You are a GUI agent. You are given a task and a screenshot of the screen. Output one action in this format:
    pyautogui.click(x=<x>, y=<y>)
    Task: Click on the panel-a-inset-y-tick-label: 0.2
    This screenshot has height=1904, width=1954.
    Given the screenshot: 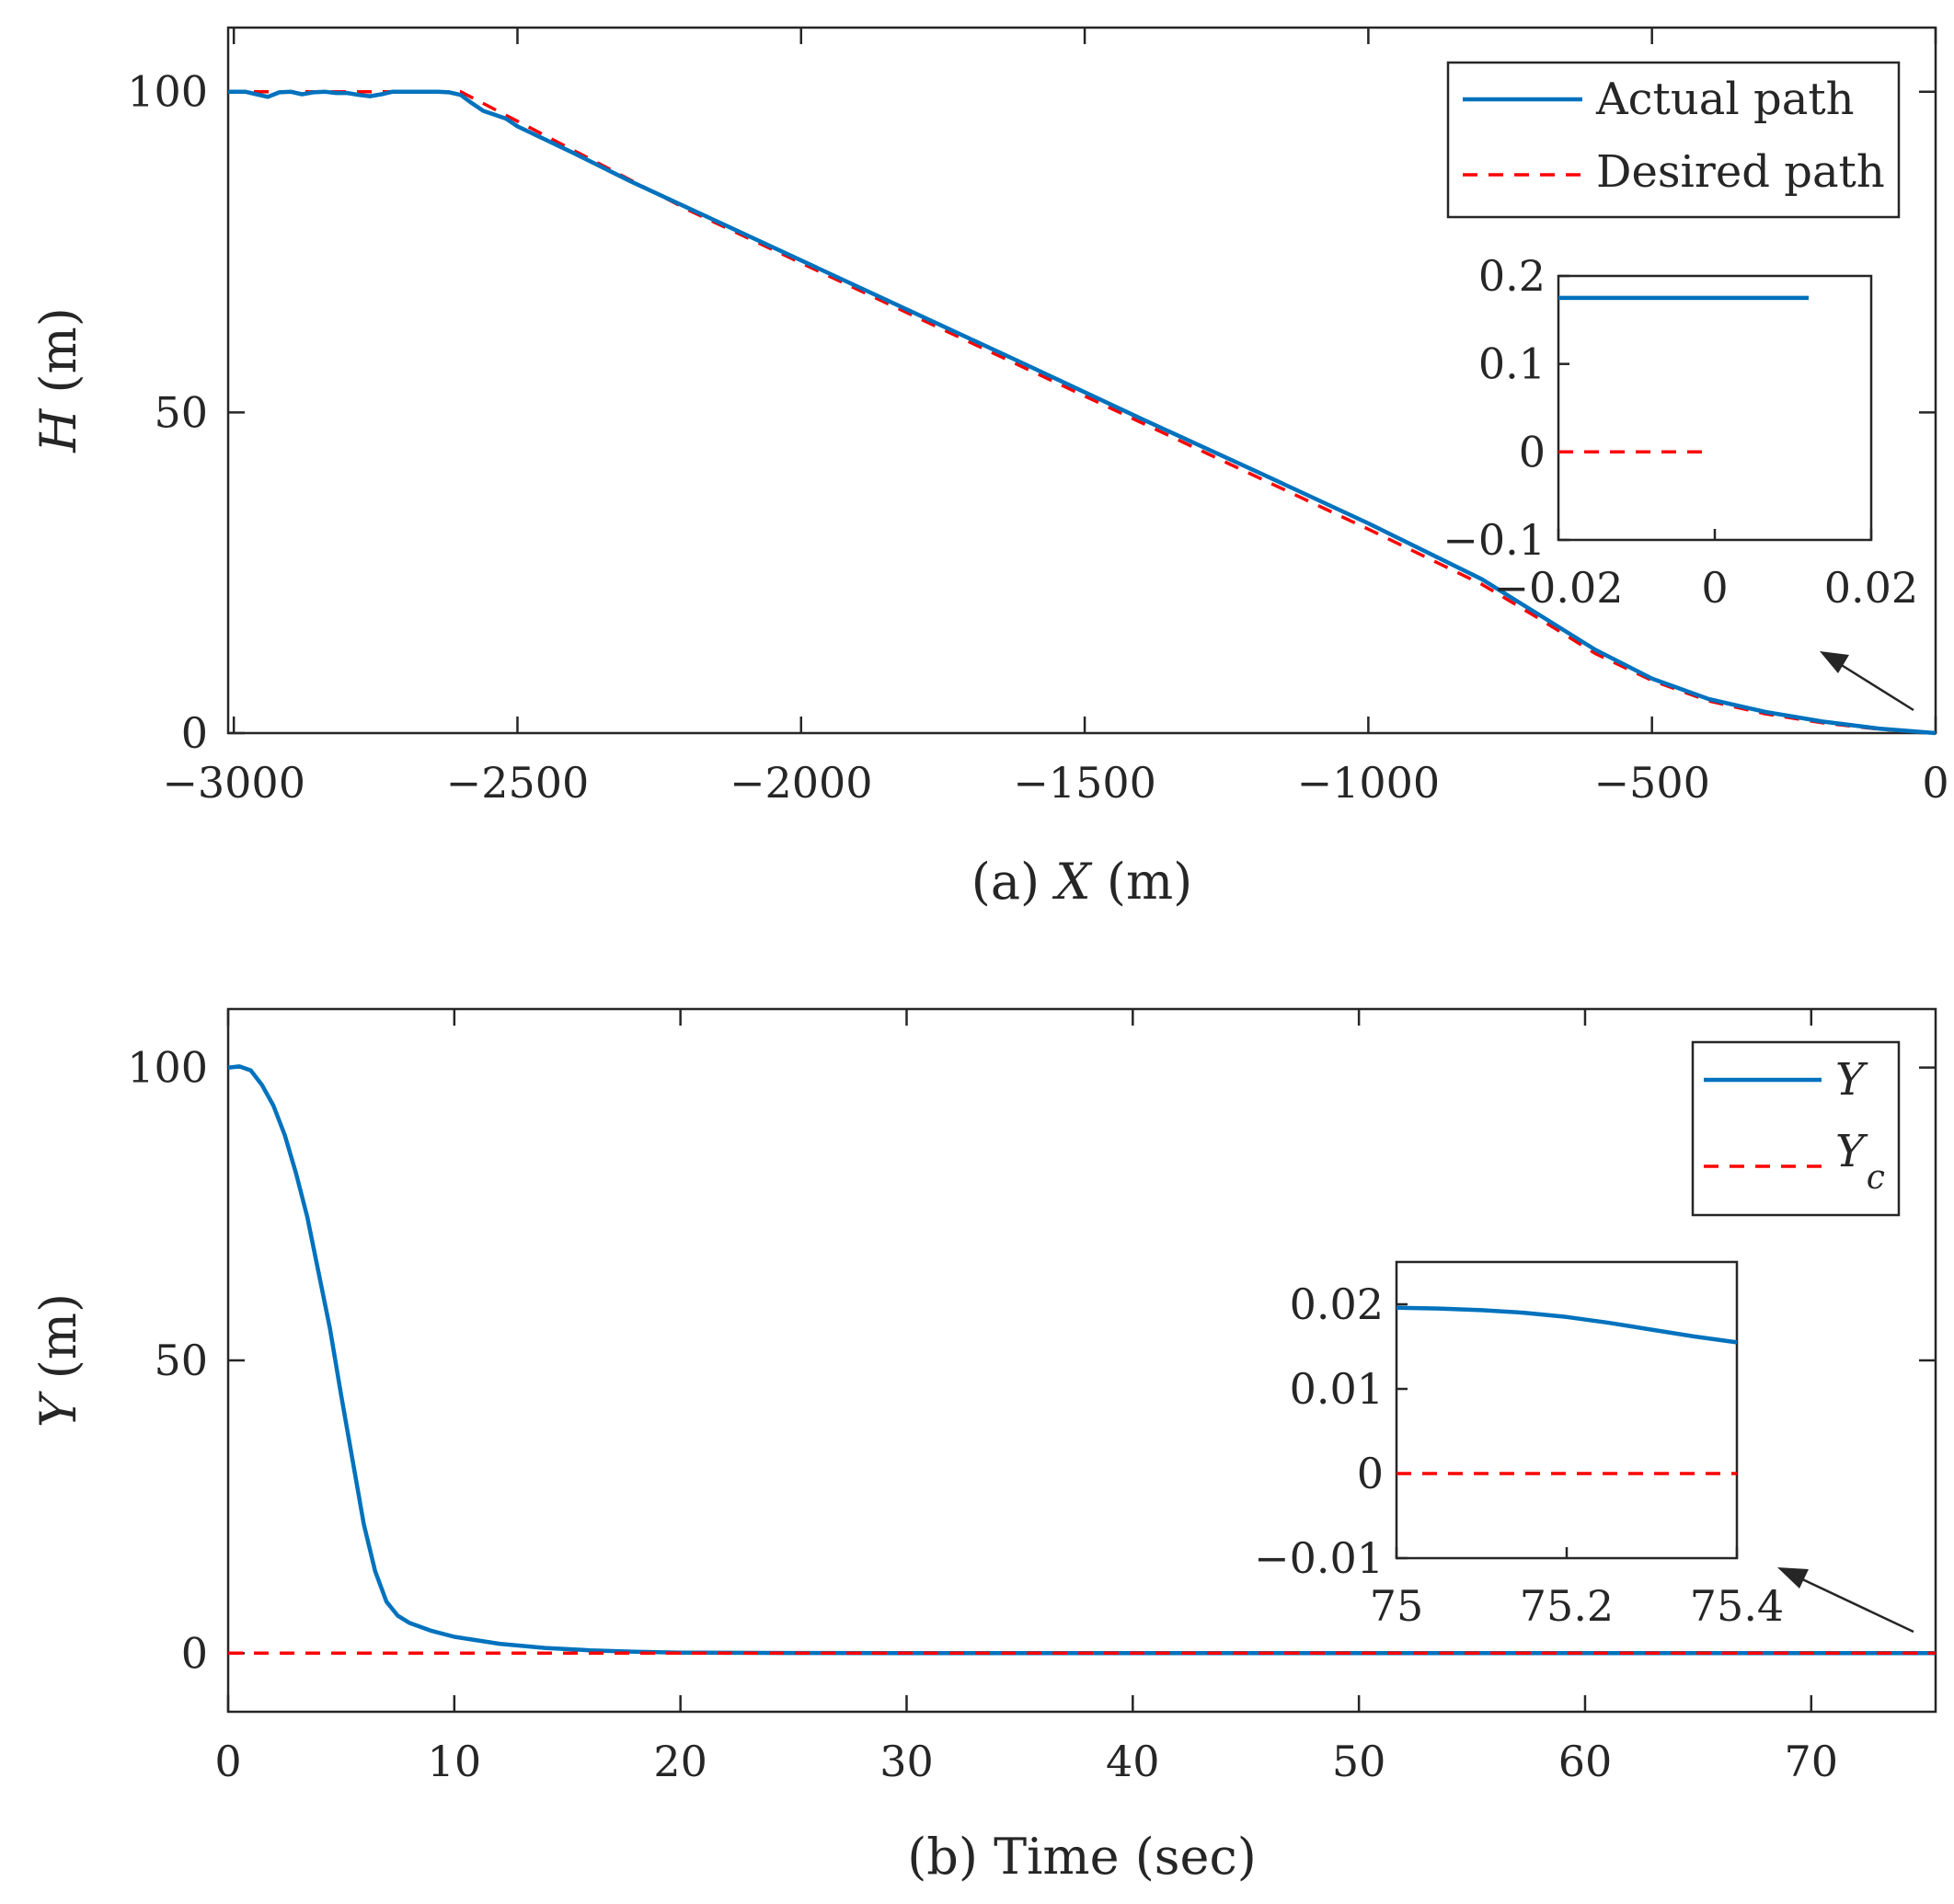 What is the action you would take?
    pyautogui.click(x=1512, y=276)
    